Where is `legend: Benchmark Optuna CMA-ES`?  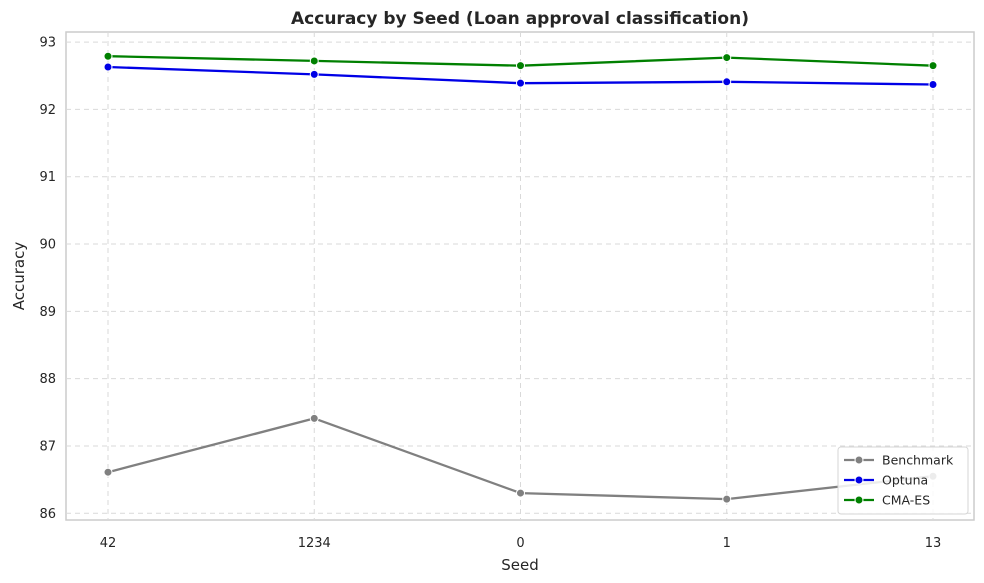 legend: Benchmark Optuna CMA-ES is located at coordinates (903, 480).